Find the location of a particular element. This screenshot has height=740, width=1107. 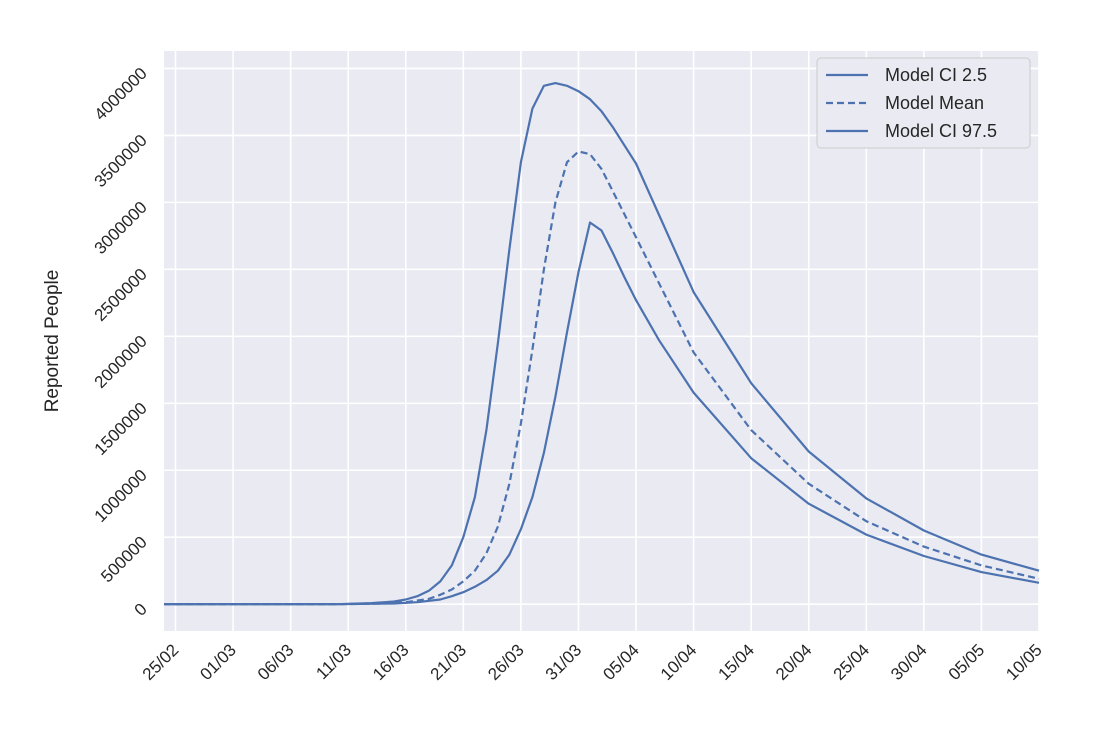

x-tick-label: 20/04 is located at coordinates (794, 662).